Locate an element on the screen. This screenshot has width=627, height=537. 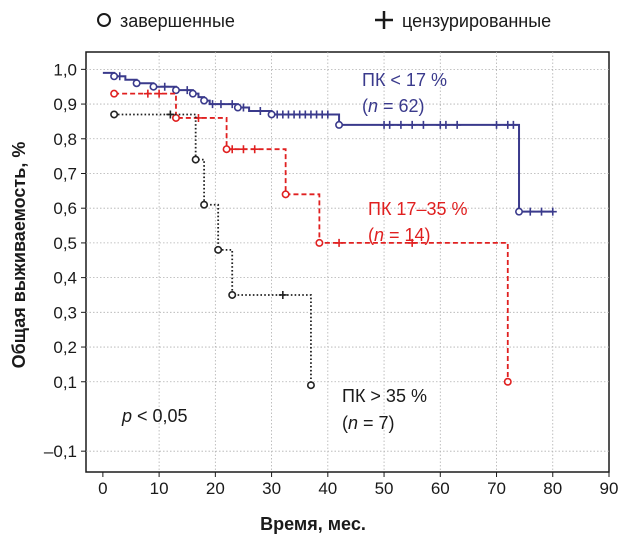
x-tick-label: 40 is located at coordinates (327, 488).